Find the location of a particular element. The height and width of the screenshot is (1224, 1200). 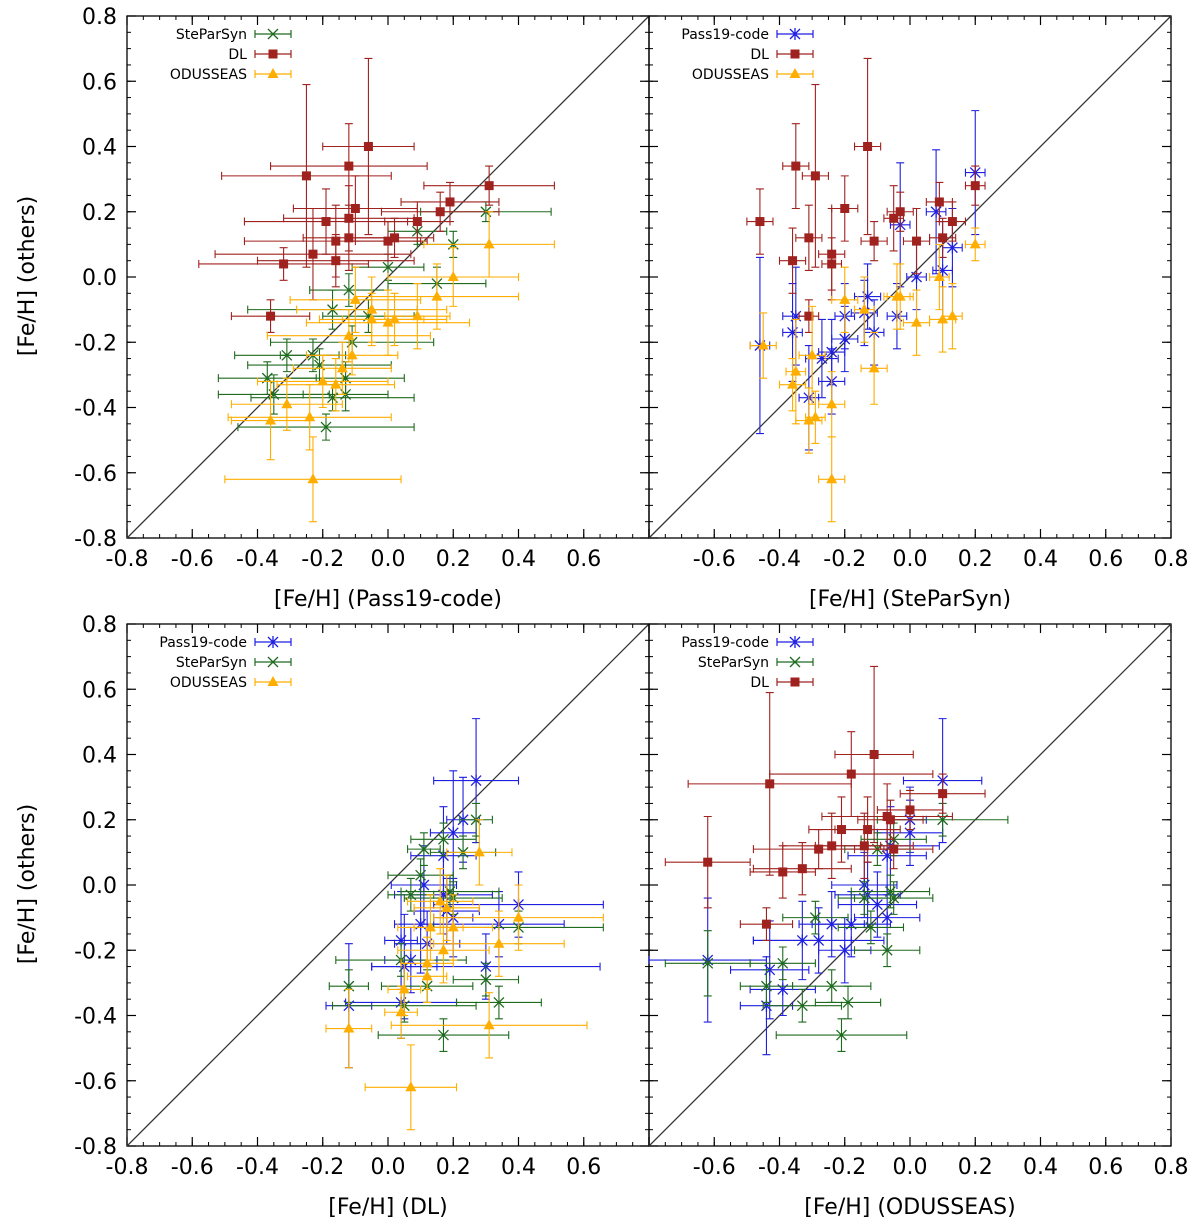

legend: Pass19-code SteParSyn DL is located at coordinates (747, 663).